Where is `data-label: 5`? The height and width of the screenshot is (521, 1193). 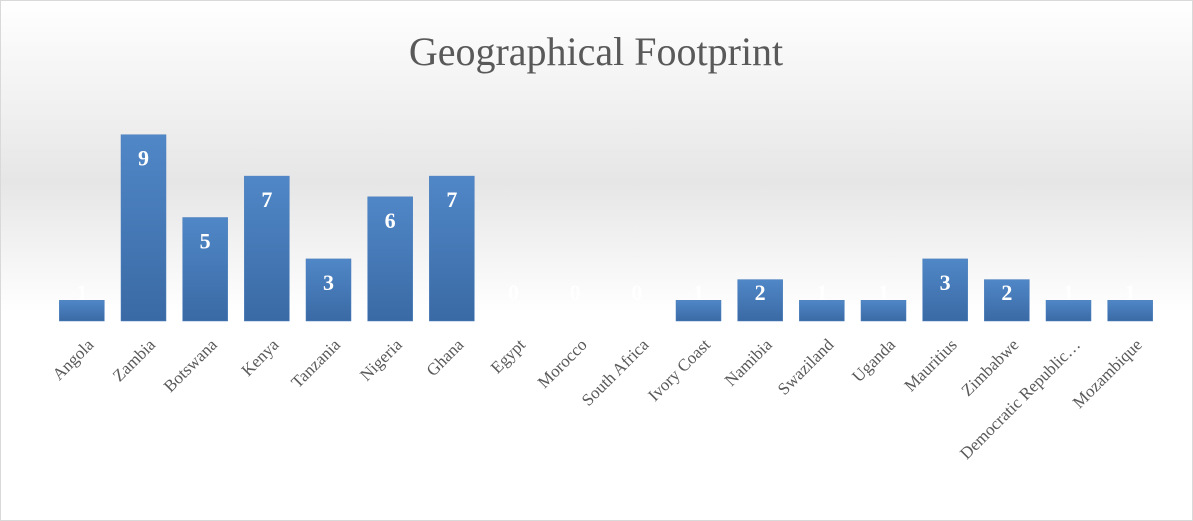
data-label: 5 is located at coordinates (205, 241).